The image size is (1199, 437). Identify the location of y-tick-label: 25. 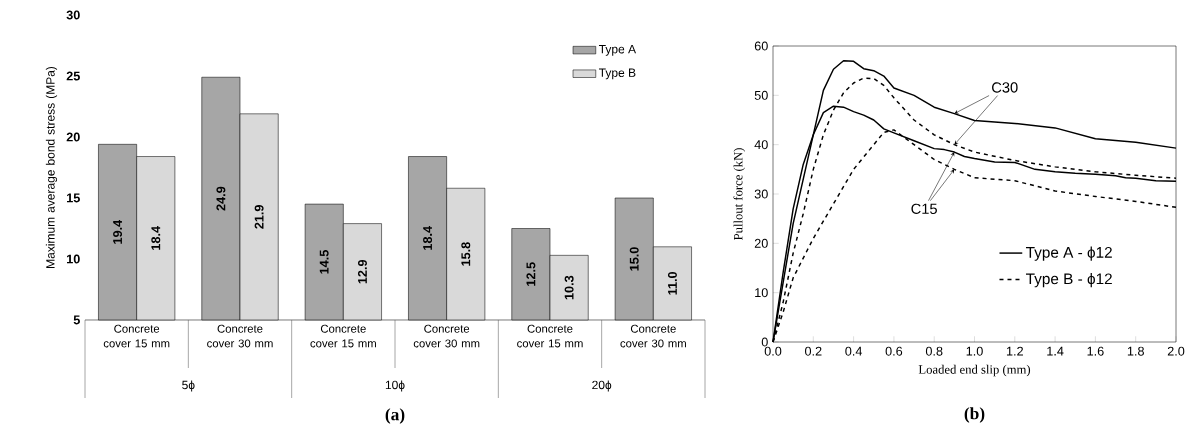
(73, 76).